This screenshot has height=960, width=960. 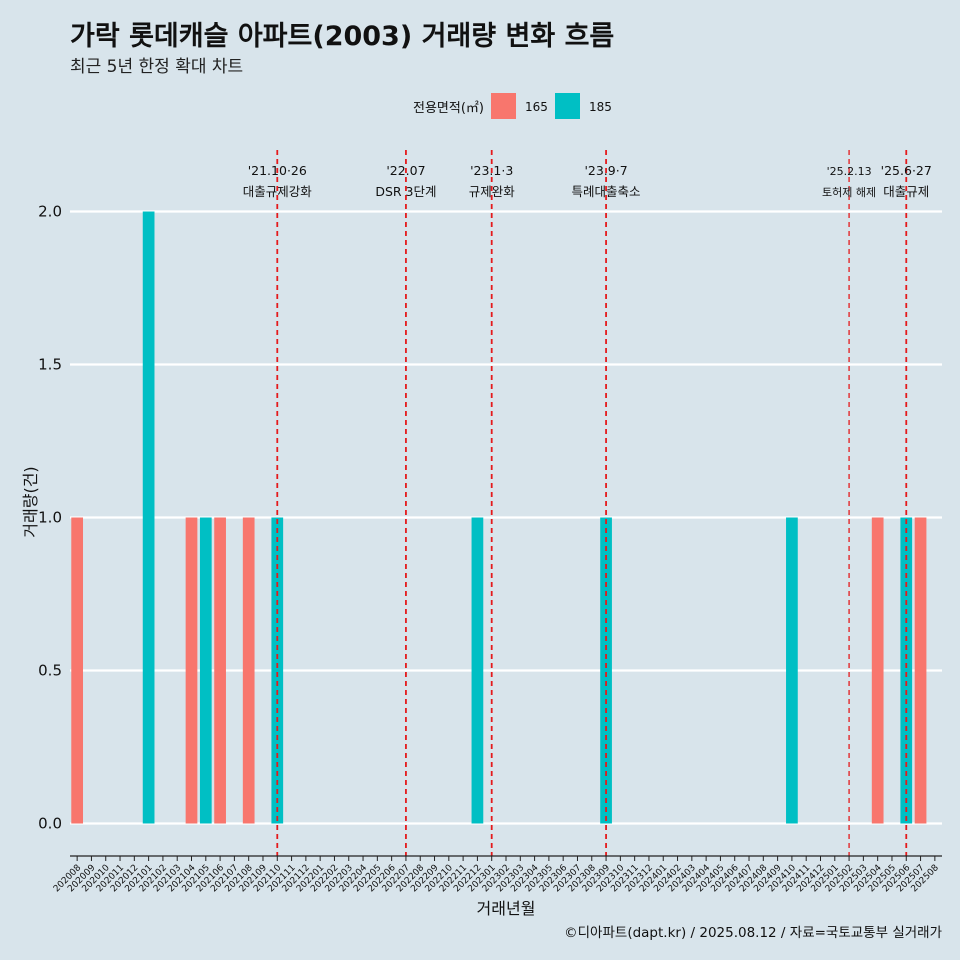 I want to click on event-description-label: 대출규제, so click(x=906, y=191).